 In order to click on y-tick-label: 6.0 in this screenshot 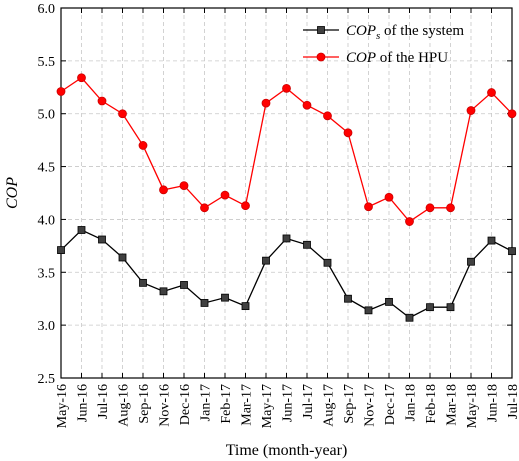, I will do `click(47, 9)`.